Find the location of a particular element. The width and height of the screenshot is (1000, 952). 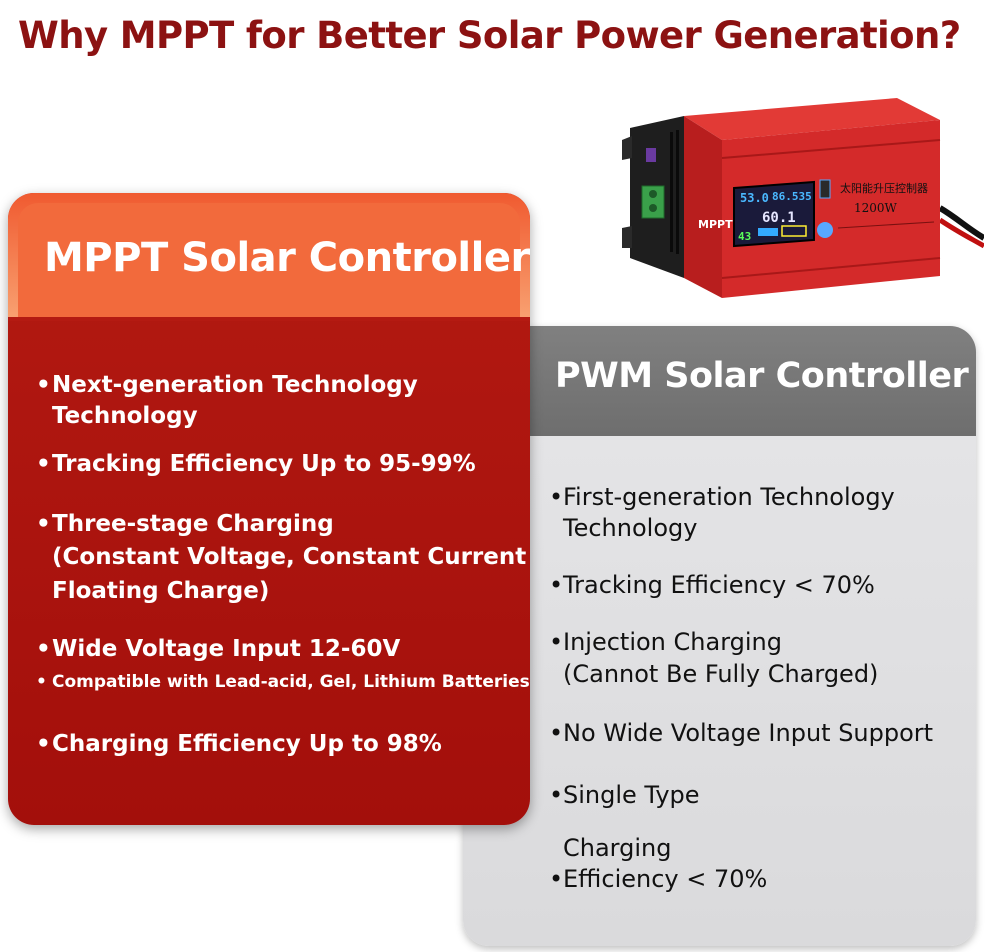

pwm-item: (Cannot Be Fully Charged) is located at coordinates (721, 674).